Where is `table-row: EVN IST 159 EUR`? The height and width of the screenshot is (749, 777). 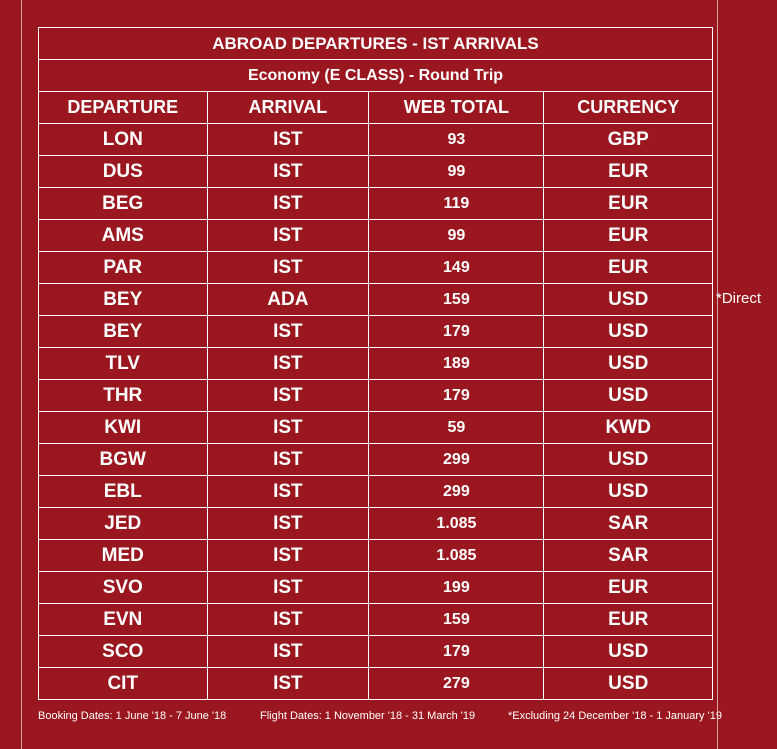 table-row: EVN IST 159 EUR is located at coordinates (375, 619).